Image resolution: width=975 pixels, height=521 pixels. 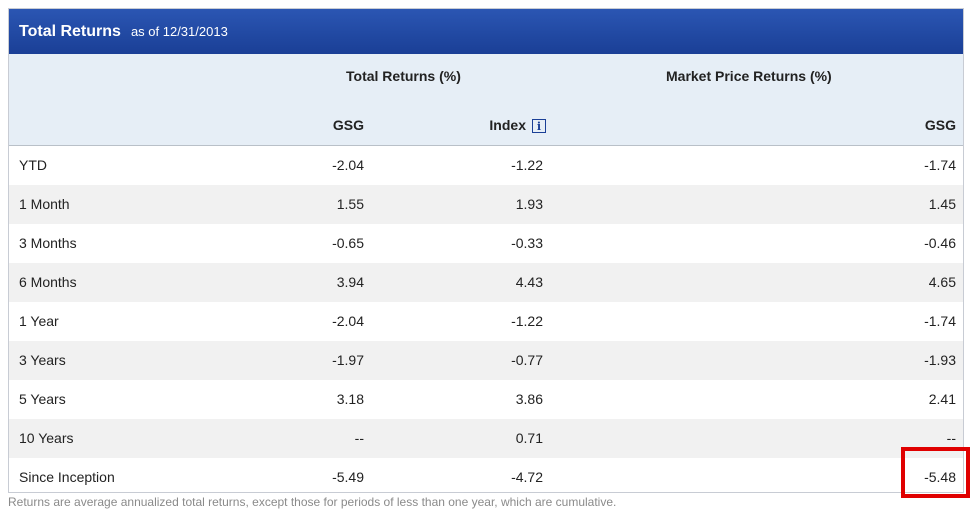 What do you see at coordinates (529, 399) in the screenshot?
I see `index-value: 3.86` at bounding box center [529, 399].